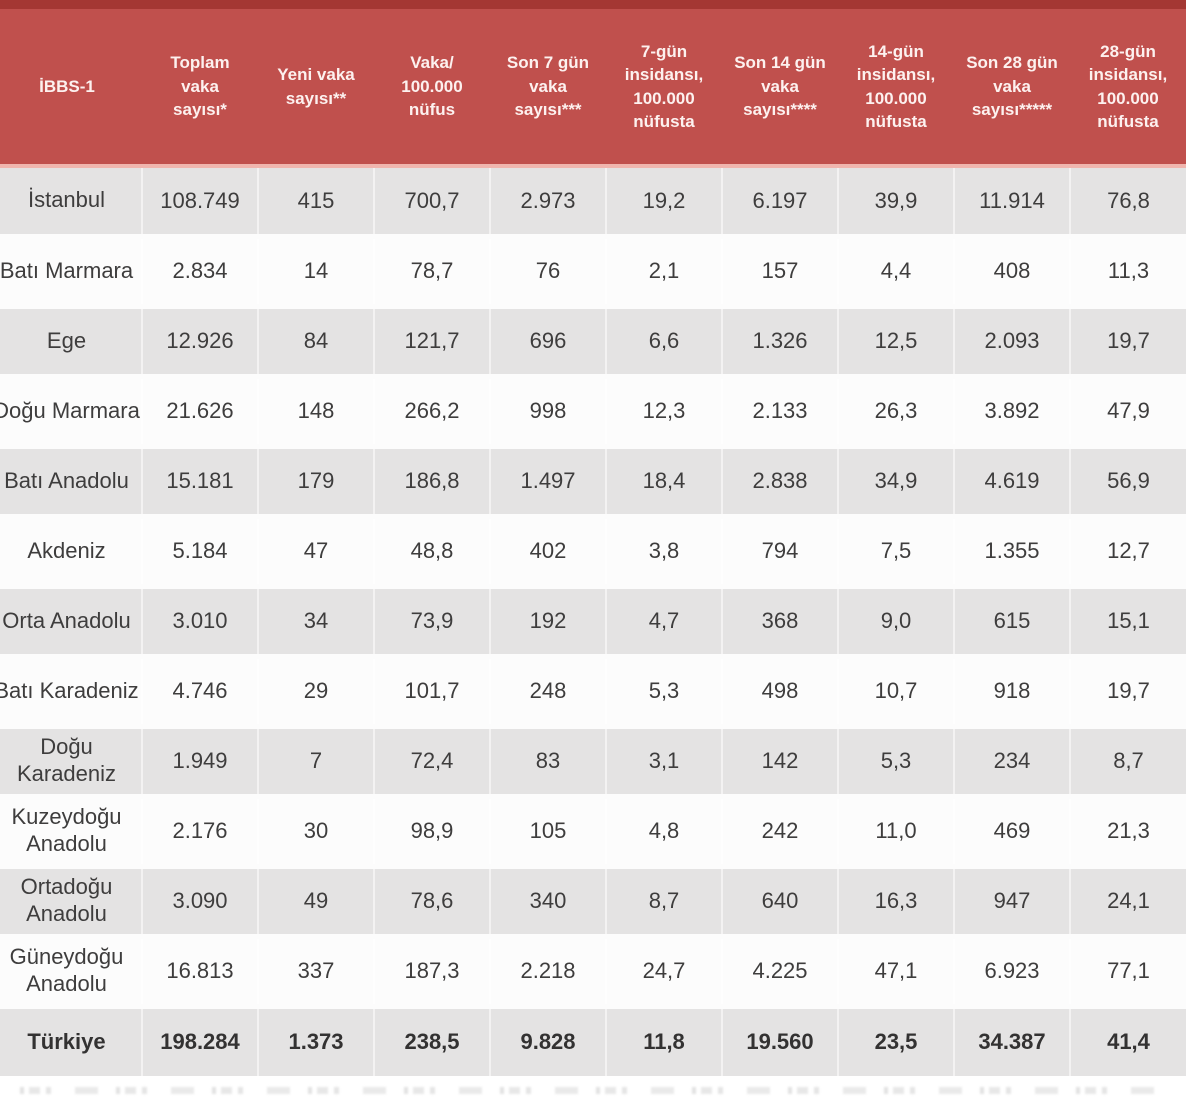 This screenshot has height=1102, width=1200. What do you see at coordinates (896, 899) in the screenshot?
I see `value-cell: 16,3` at bounding box center [896, 899].